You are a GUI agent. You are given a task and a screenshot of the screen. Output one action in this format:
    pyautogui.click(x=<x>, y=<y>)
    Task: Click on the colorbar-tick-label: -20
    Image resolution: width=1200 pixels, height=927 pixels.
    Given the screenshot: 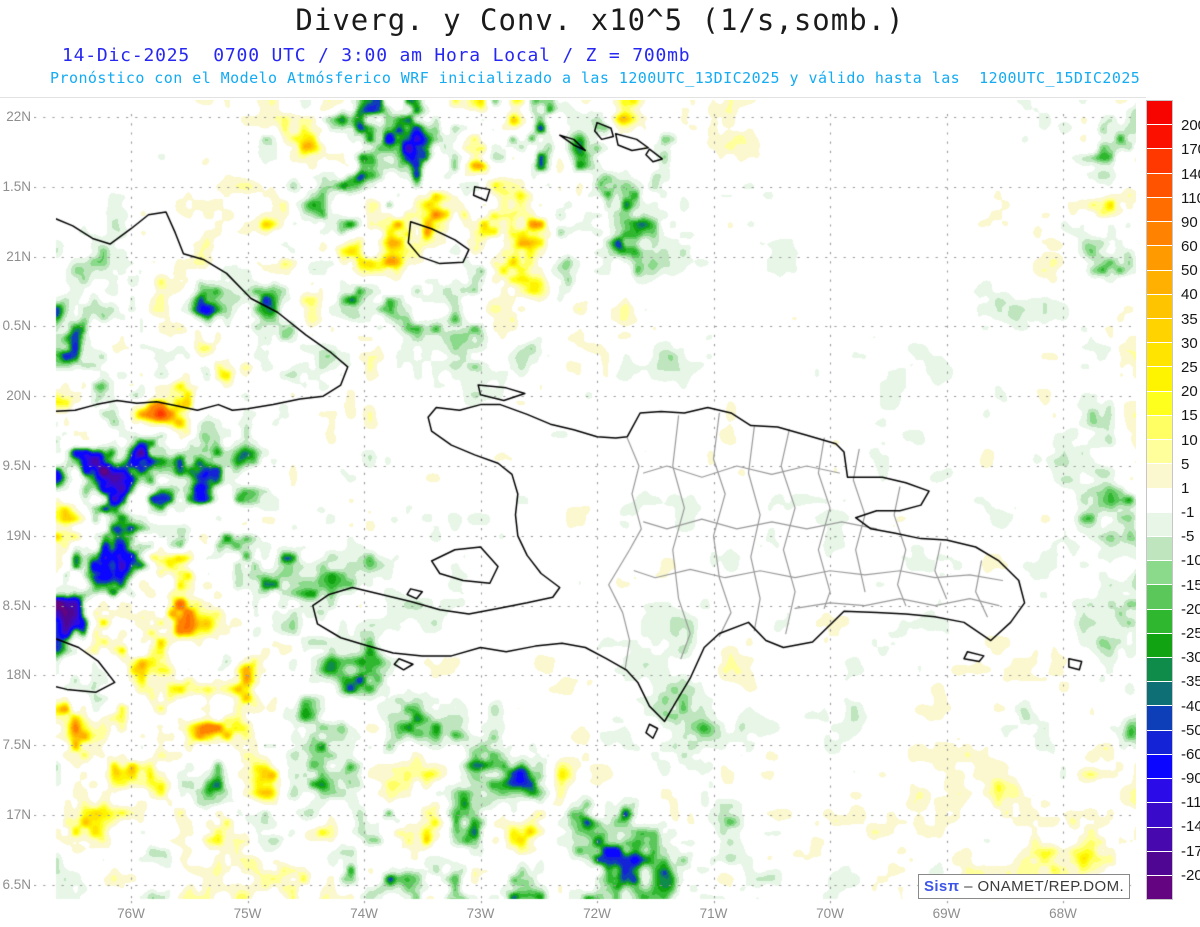 What is the action you would take?
    pyautogui.click(x=1190, y=609)
    